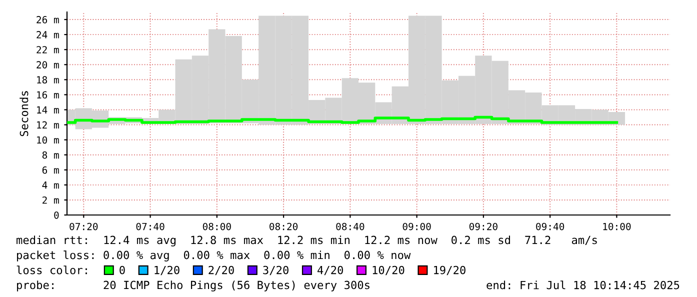 The height and width of the screenshot is (297, 697). Describe the element at coordinates (50, 200) in the screenshot. I see `y-tick-label: 2 m` at that location.